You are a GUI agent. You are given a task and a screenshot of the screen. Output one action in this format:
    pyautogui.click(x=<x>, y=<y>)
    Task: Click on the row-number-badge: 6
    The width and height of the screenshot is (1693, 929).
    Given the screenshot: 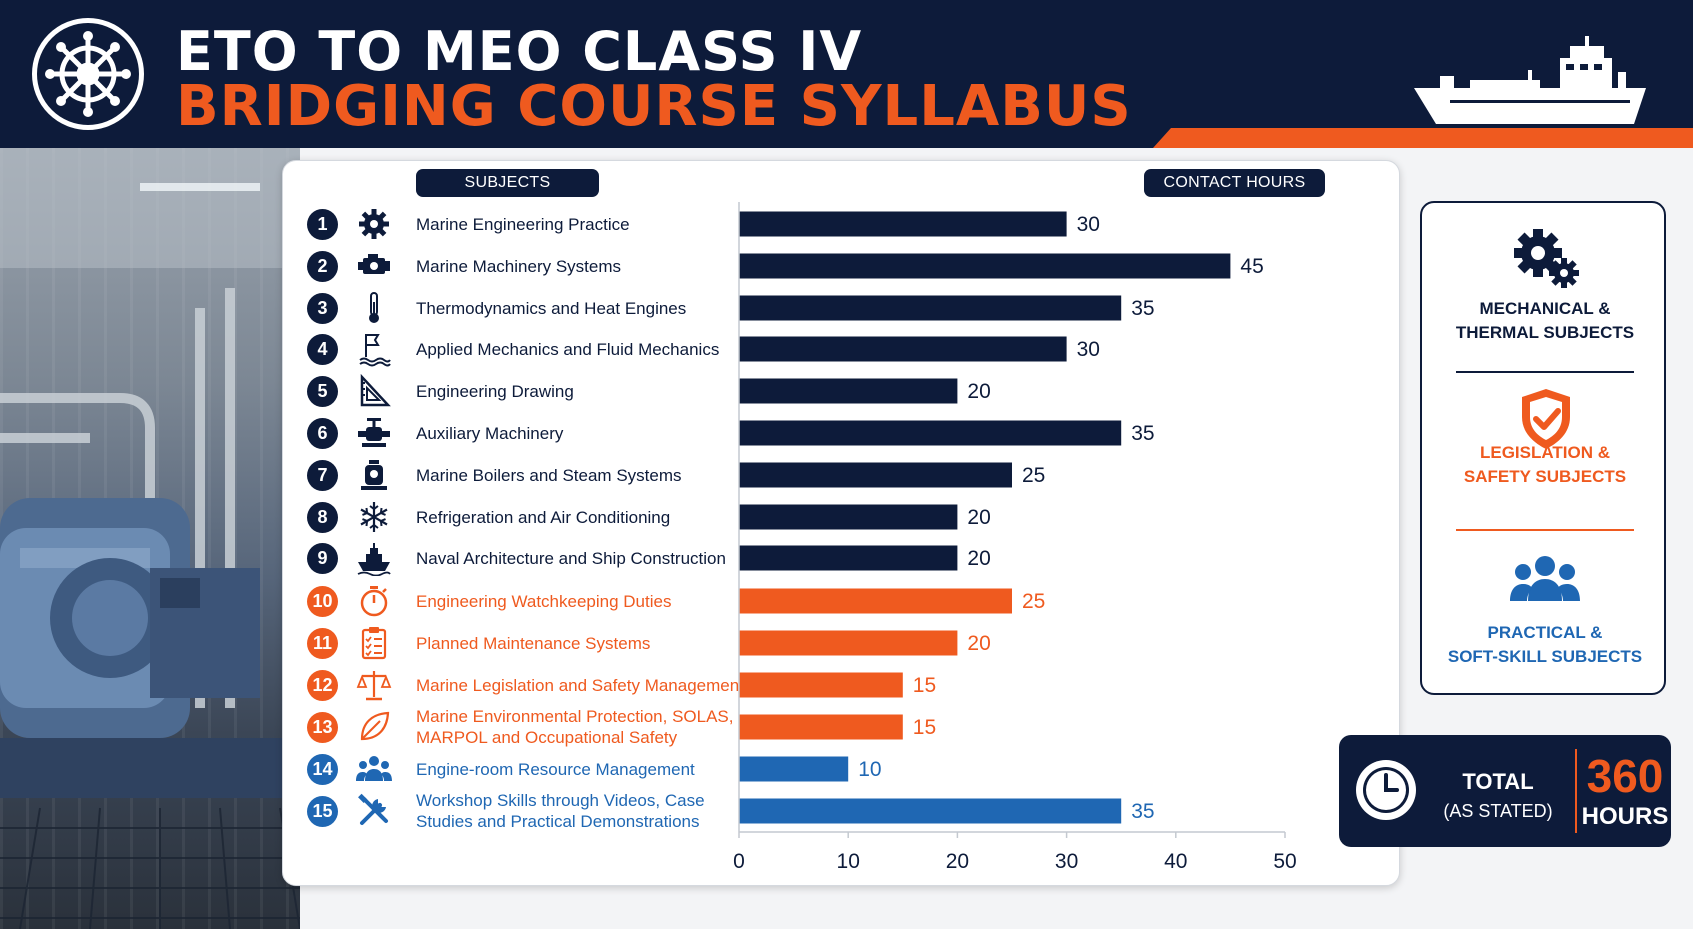 What is the action you would take?
    pyautogui.click(x=322, y=433)
    